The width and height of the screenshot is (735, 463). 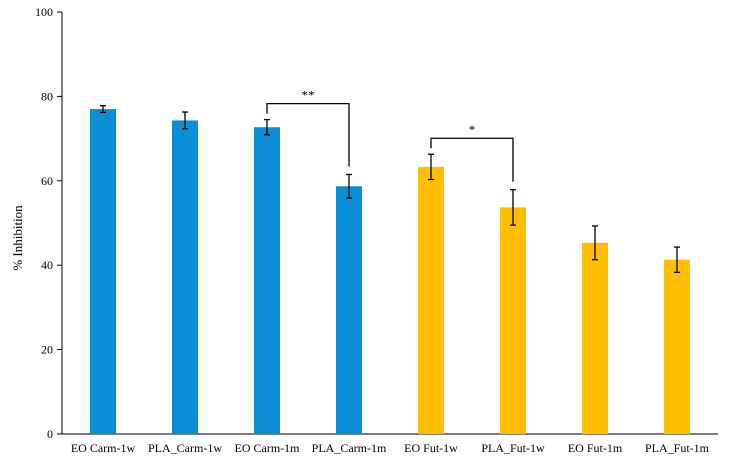 What do you see at coordinates (47, 181) in the screenshot?
I see `y-tick-label: 60` at bounding box center [47, 181].